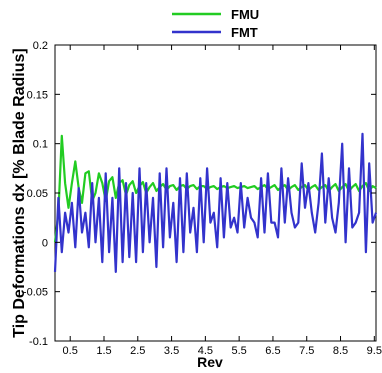 Image resolution: width=382 pixels, height=373 pixels. Describe the element at coordinates (306, 351) in the screenshot. I see `x-tick-label: 7.5` at that location.